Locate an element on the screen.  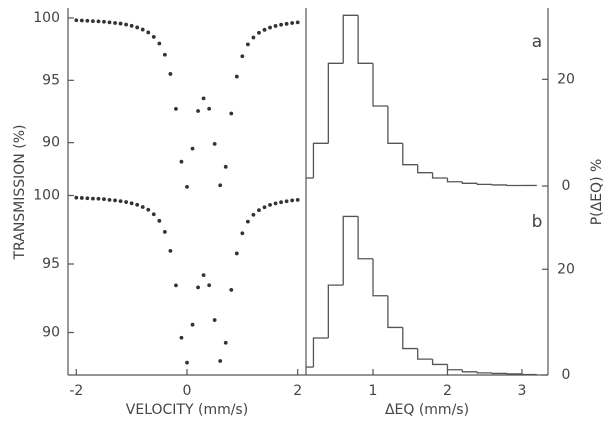
x-tick-label: -2 is located at coordinates (76, 391).